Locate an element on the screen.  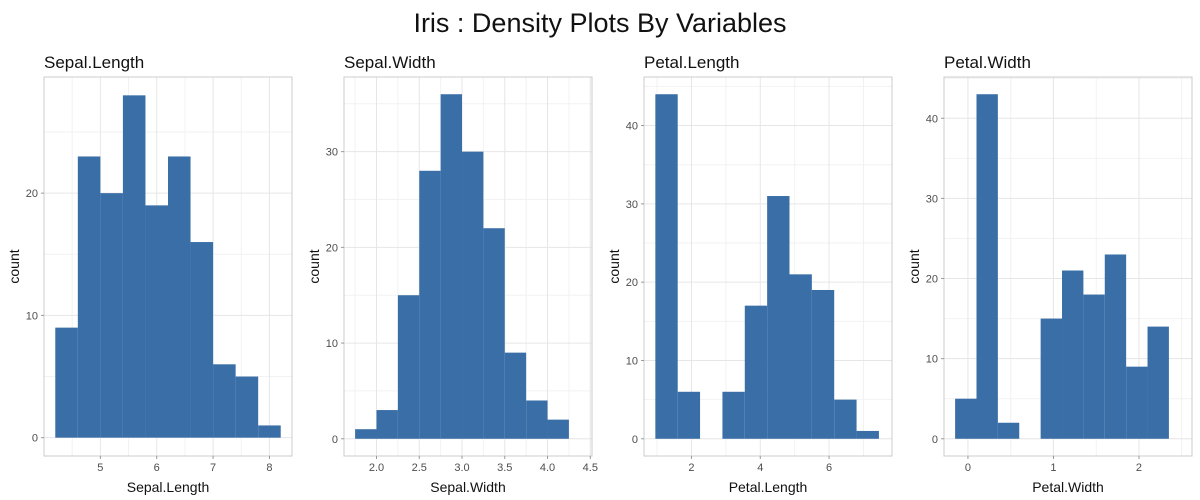
main-title: Iris : Density Plots By Variables is located at coordinates (600, 23).